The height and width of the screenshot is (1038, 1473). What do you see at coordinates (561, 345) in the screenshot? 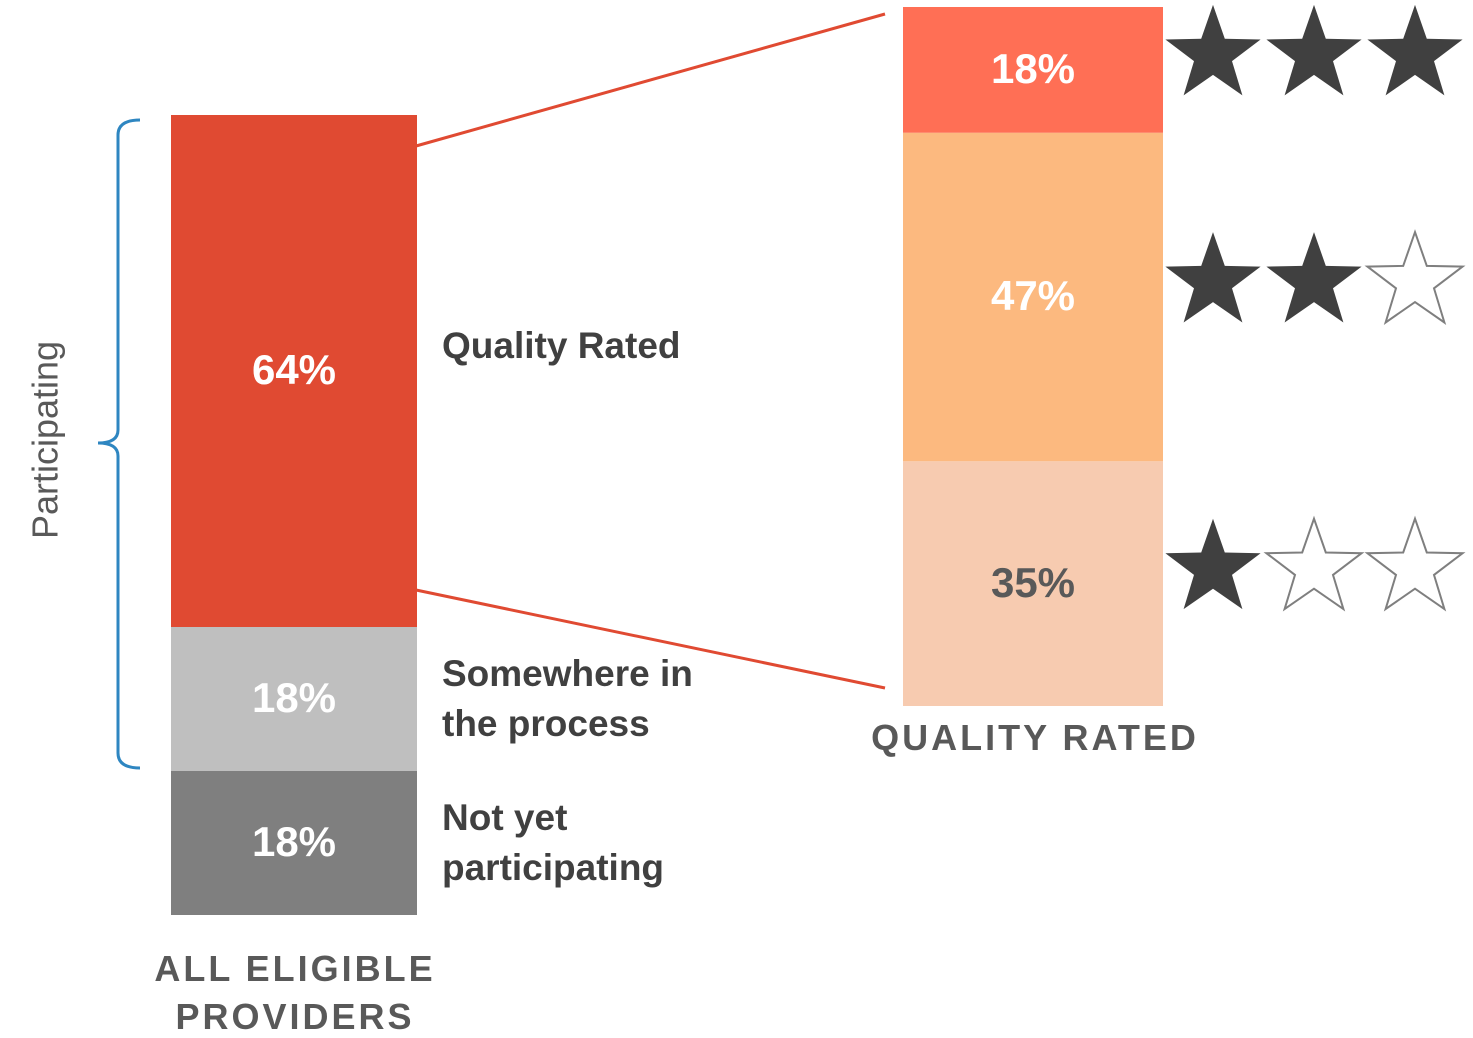
I see `segment-label: Quality Rated` at bounding box center [561, 345].